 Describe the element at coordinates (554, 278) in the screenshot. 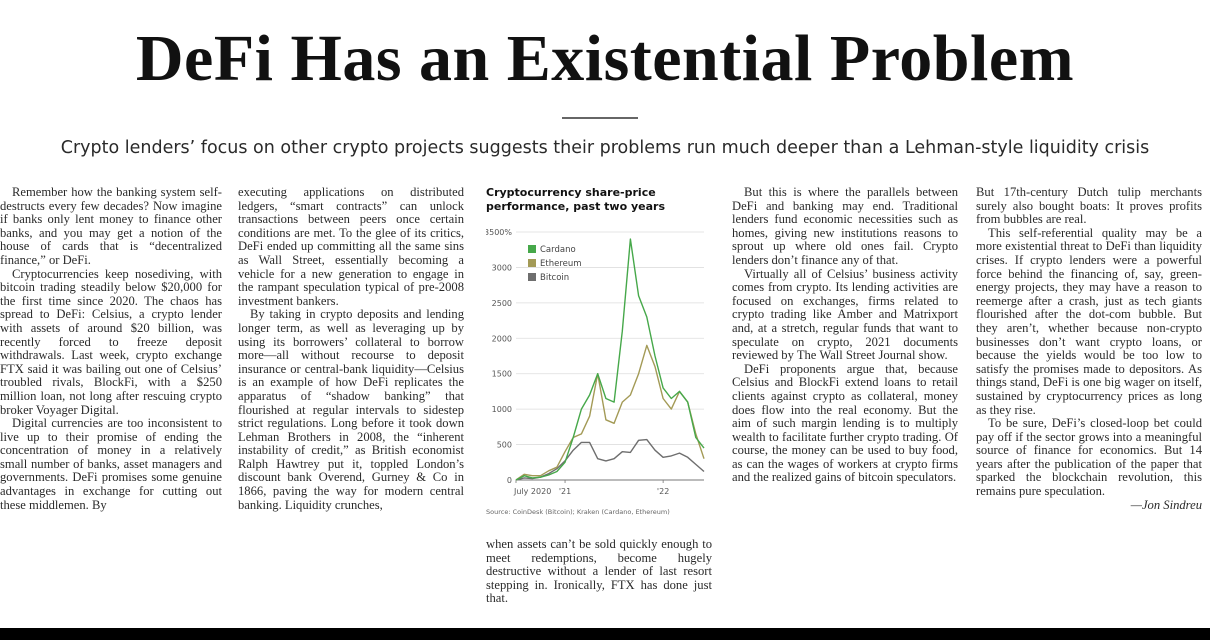

I see `legend-label-bitcoin: Bitcoin` at that location.